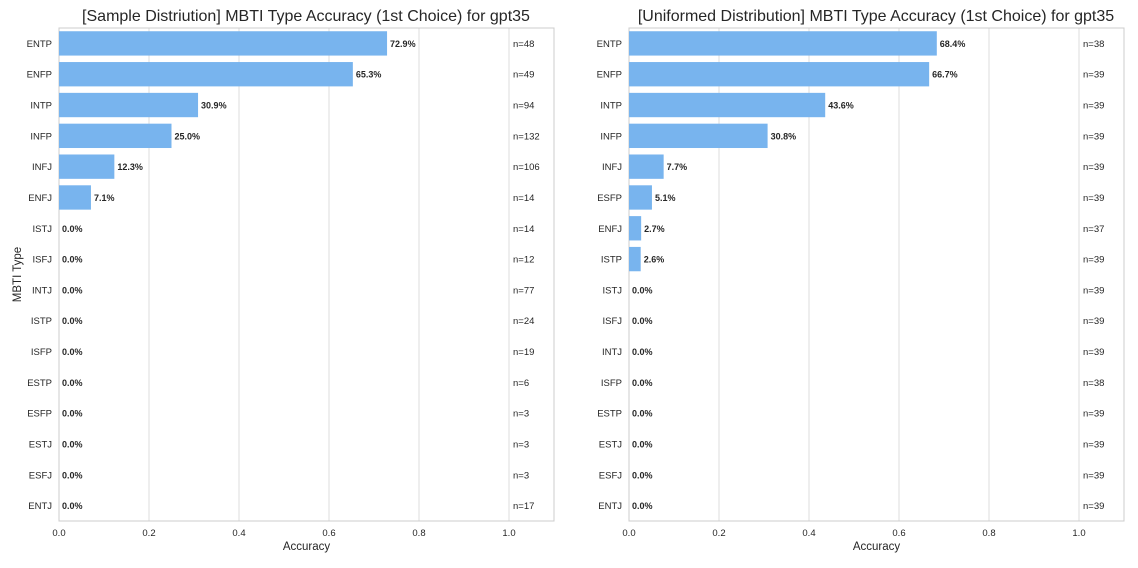 The height and width of the screenshot is (568, 1138). What do you see at coordinates (953, 44) in the screenshot?
I see `value-label: 68.4%` at bounding box center [953, 44].